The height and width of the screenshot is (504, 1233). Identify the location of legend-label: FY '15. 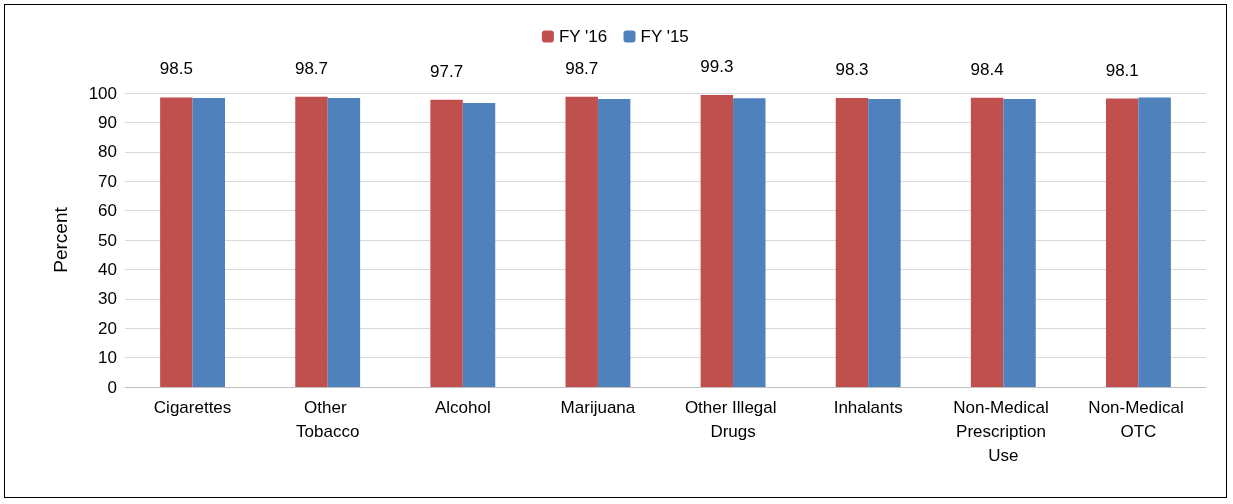
(664, 36).